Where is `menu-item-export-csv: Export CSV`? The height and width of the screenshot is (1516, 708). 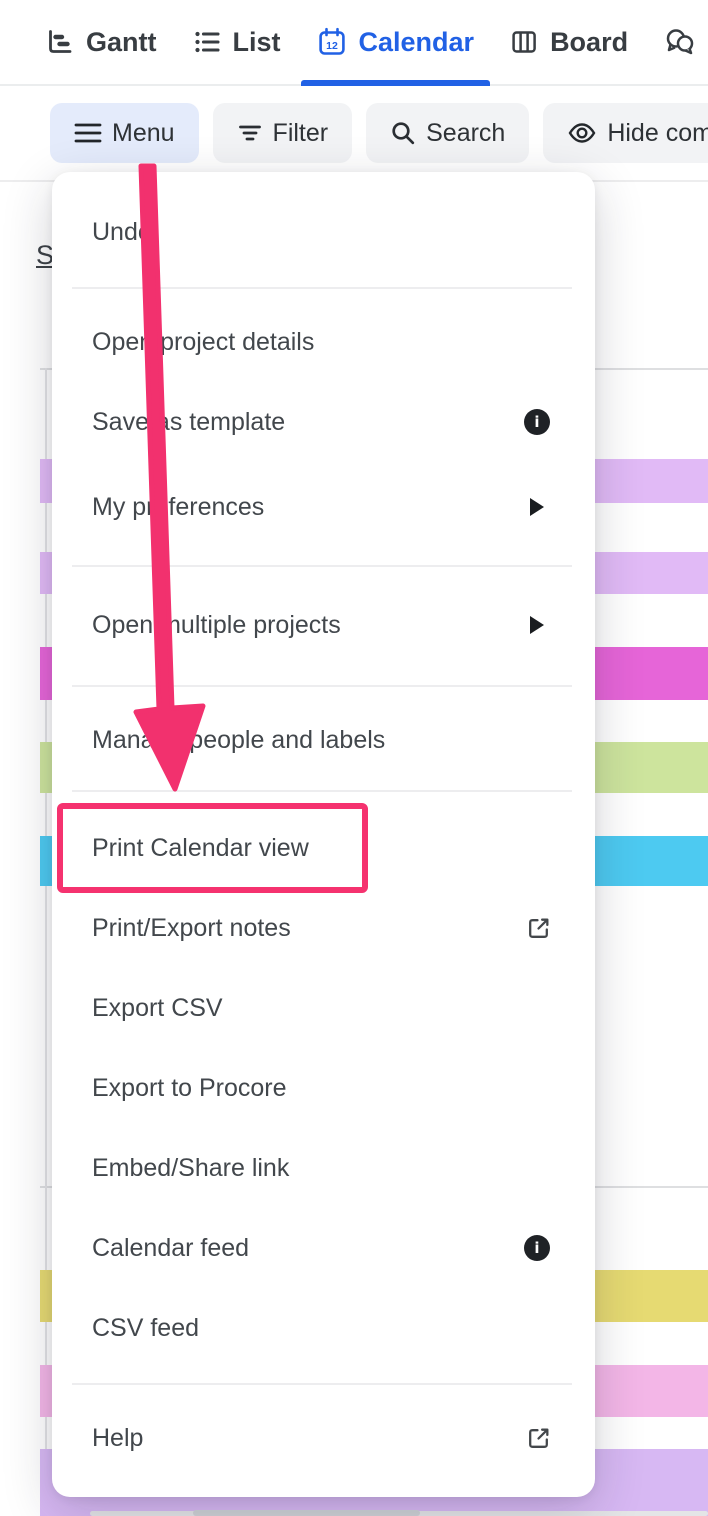 menu-item-export-csv: Export CSV is located at coordinates (323, 1008).